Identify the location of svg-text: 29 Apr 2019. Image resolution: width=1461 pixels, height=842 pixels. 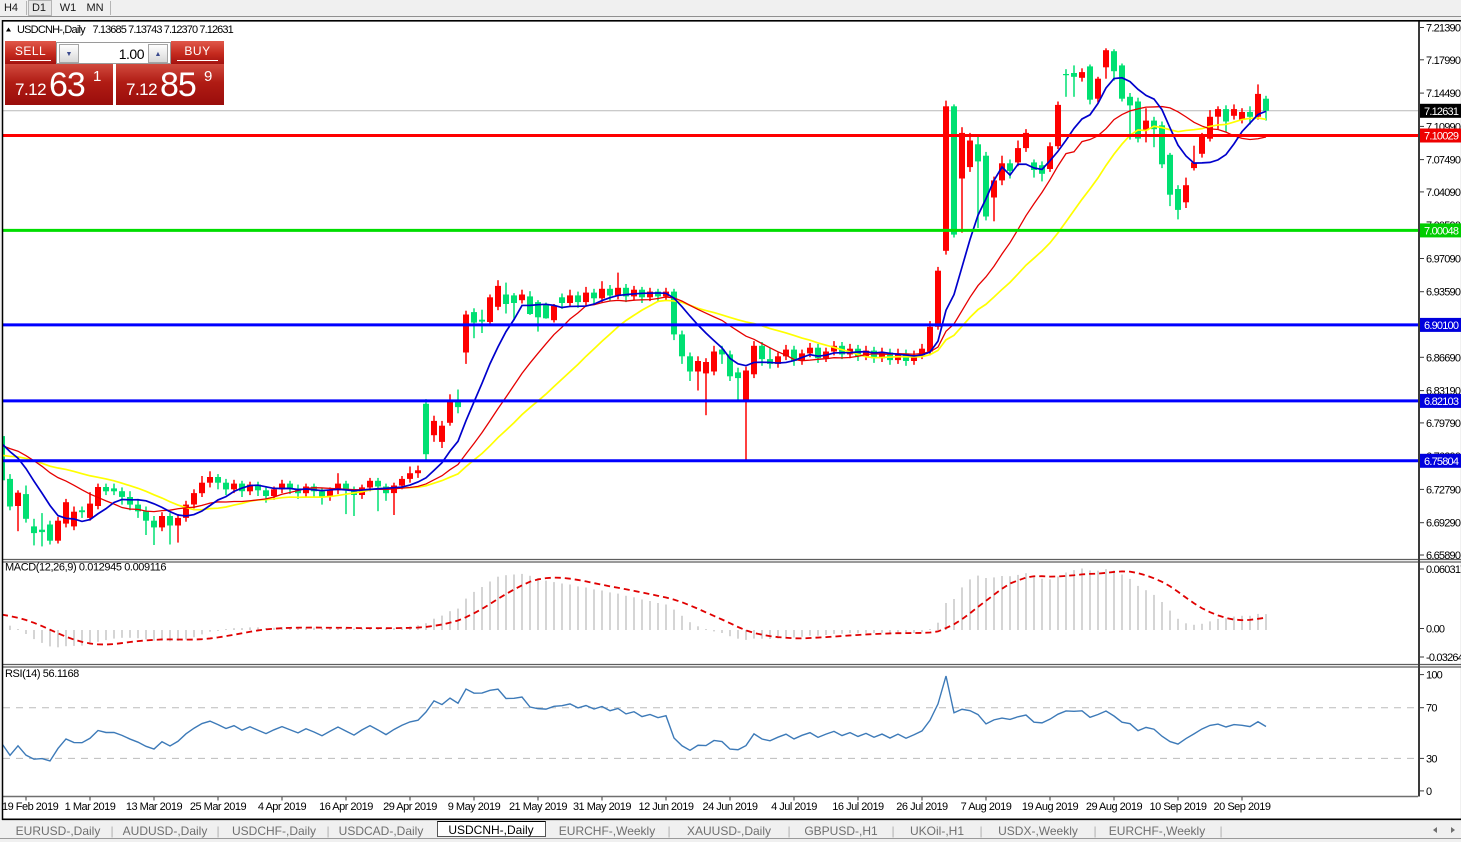
(410, 807).